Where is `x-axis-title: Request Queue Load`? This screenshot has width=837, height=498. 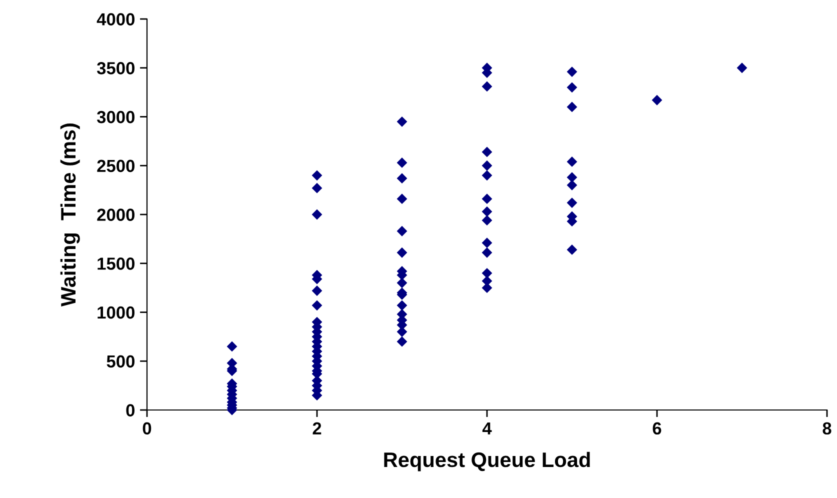
x-axis-title: Request Queue Load is located at coordinates (487, 462).